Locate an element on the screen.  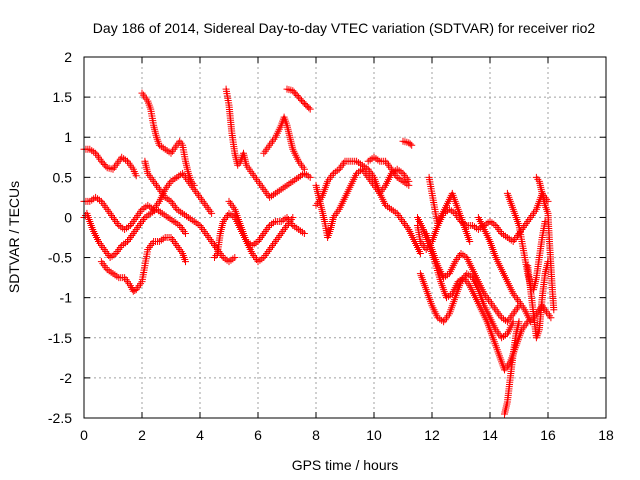
series-track-h is located at coordinates (268, 143).